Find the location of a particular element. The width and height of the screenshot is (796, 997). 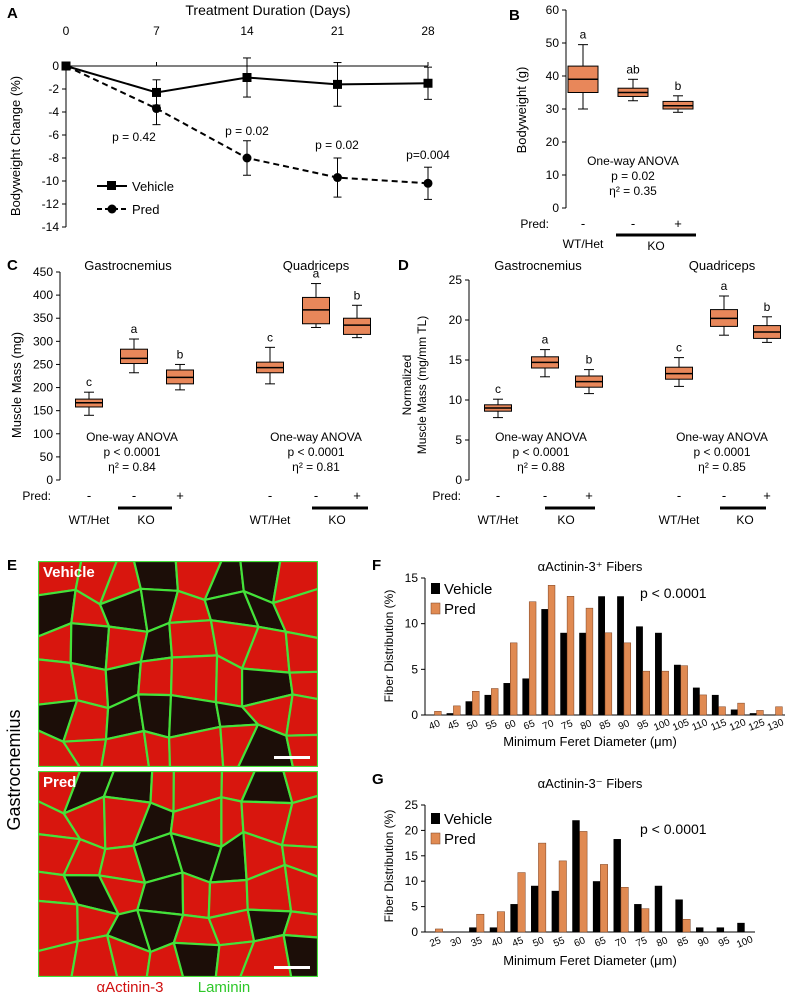

scale-bar is located at coordinates (292, 757).